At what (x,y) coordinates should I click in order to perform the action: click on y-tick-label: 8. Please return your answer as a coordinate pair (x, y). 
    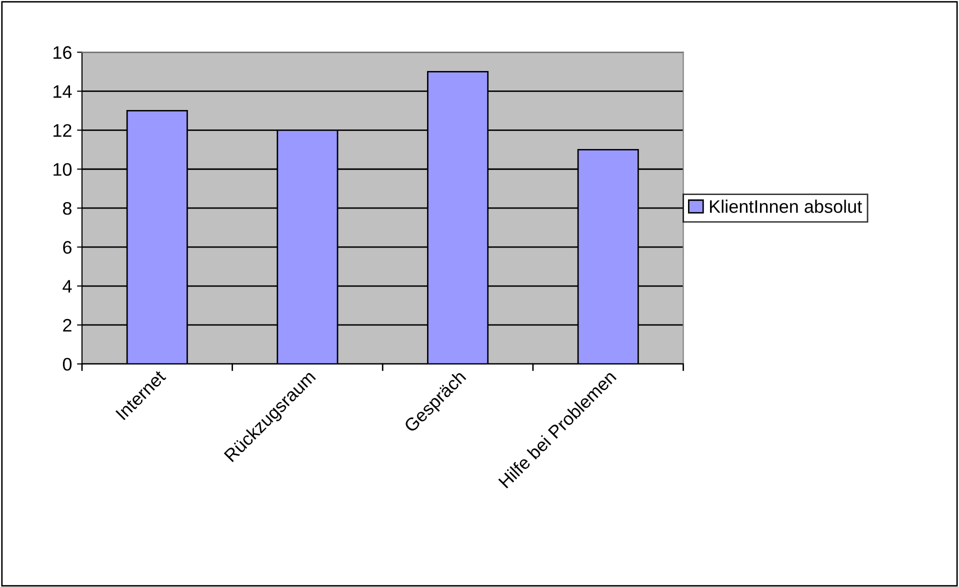
    Looking at the image, I should click on (67, 208).